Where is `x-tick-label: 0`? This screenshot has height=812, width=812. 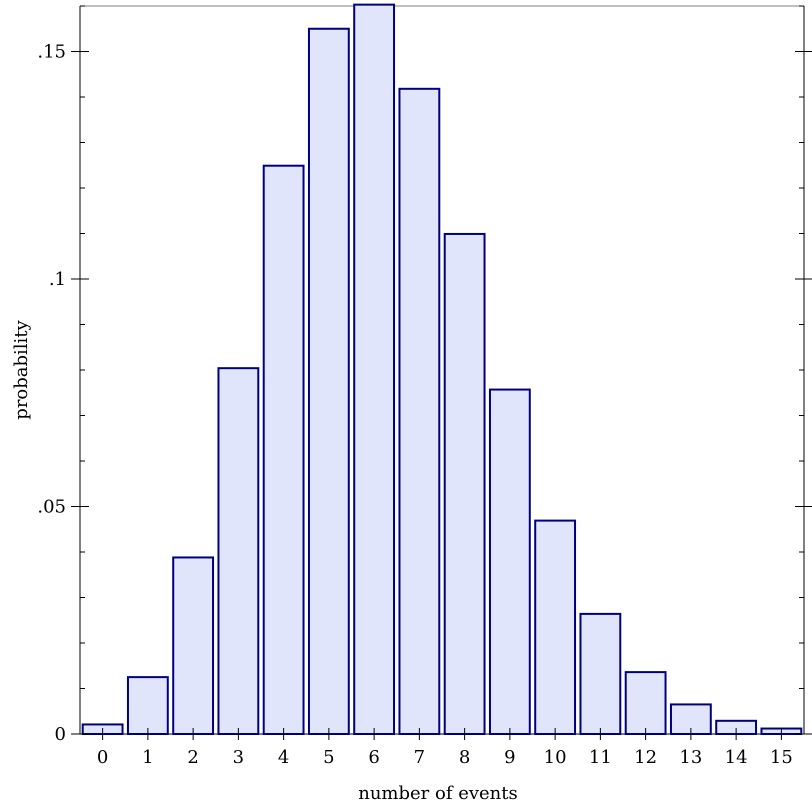 x-tick-label: 0 is located at coordinates (102, 757).